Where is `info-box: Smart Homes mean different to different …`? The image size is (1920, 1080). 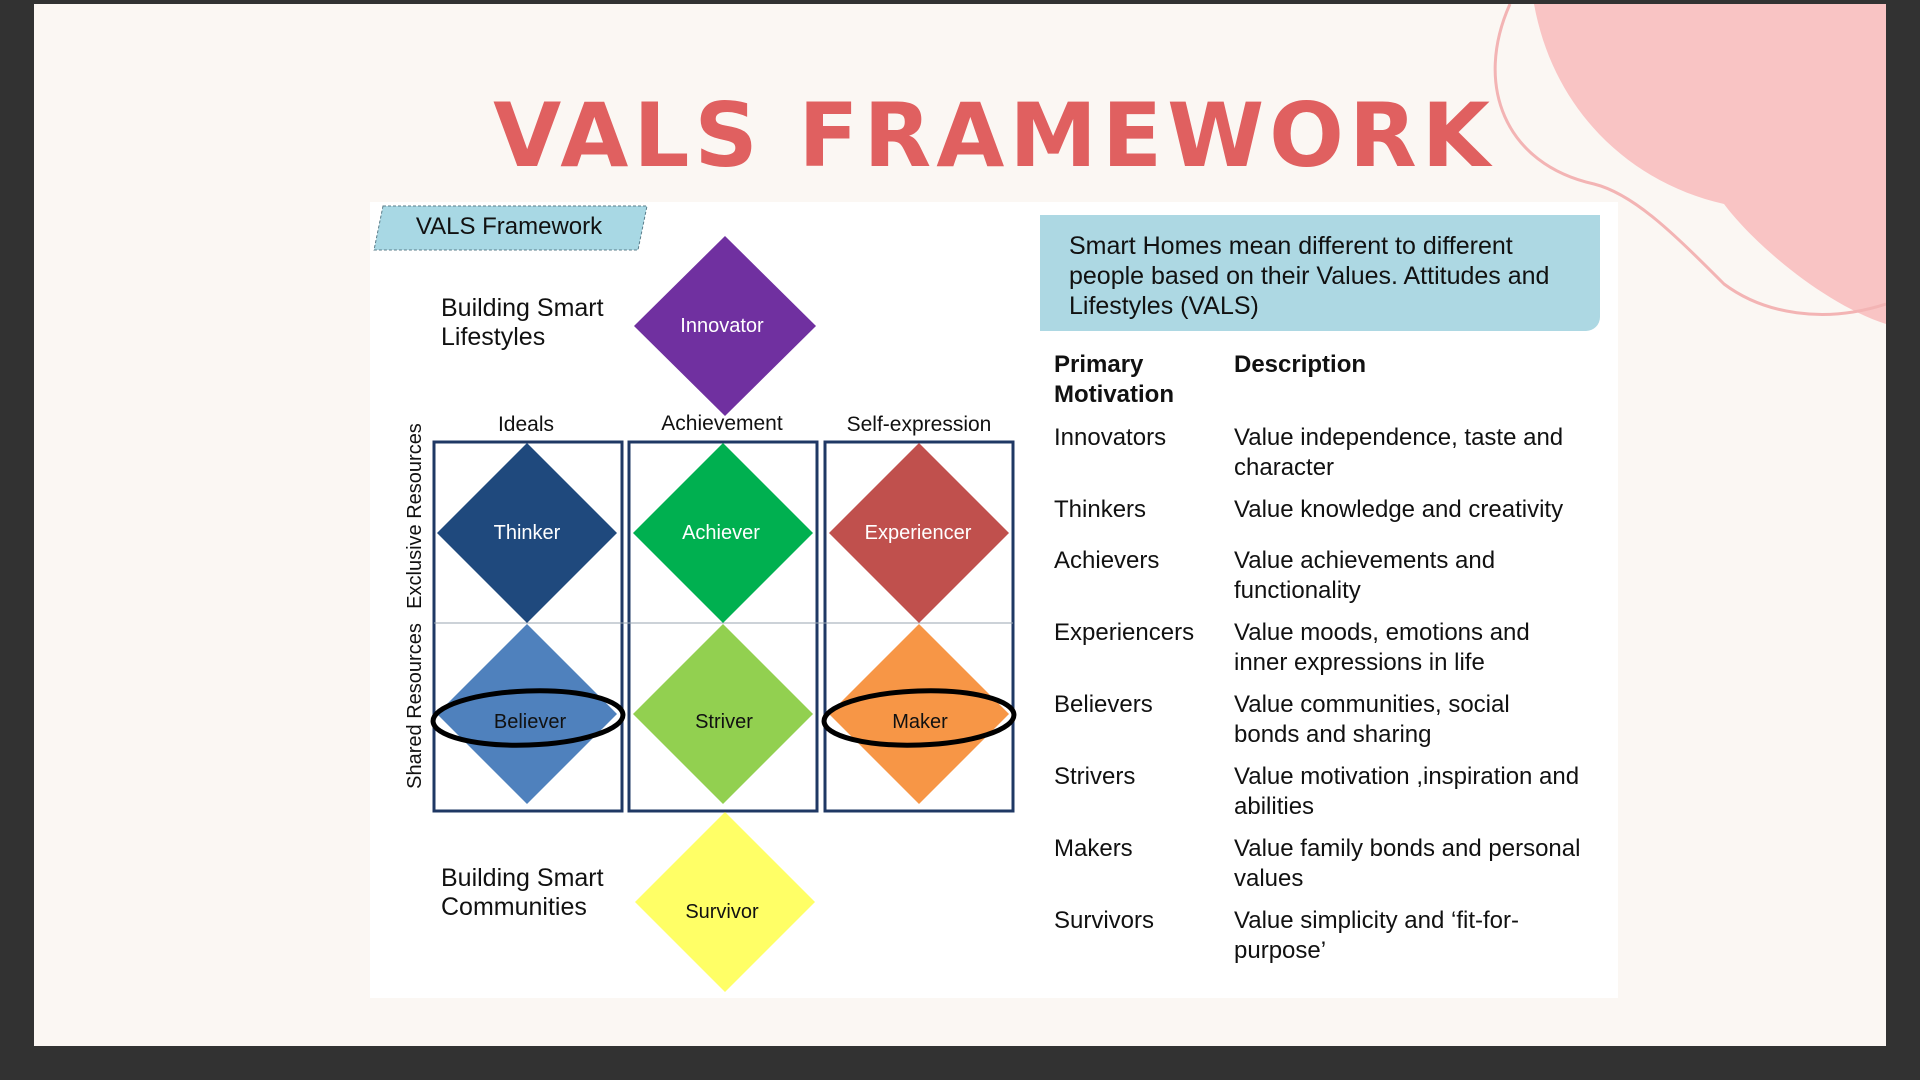
info-box: Smart Homes mean different to different … is located at coordinates (1320, 273).